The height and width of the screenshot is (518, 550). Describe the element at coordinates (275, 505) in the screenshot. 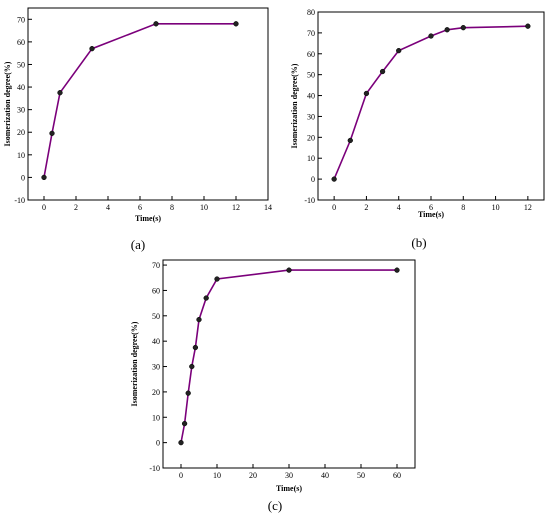

I see `panel-label: (c)` at that location.